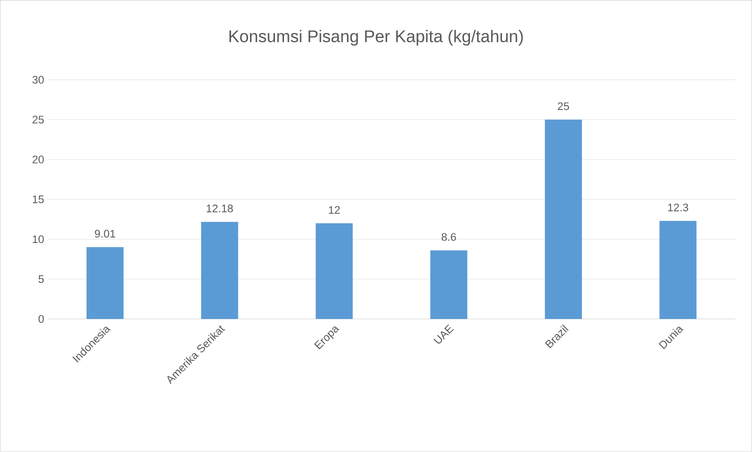 Image resolution: width=752 pixels, height=452 pixels. I want to click on y-tick-label: 5, so click(41, 279).